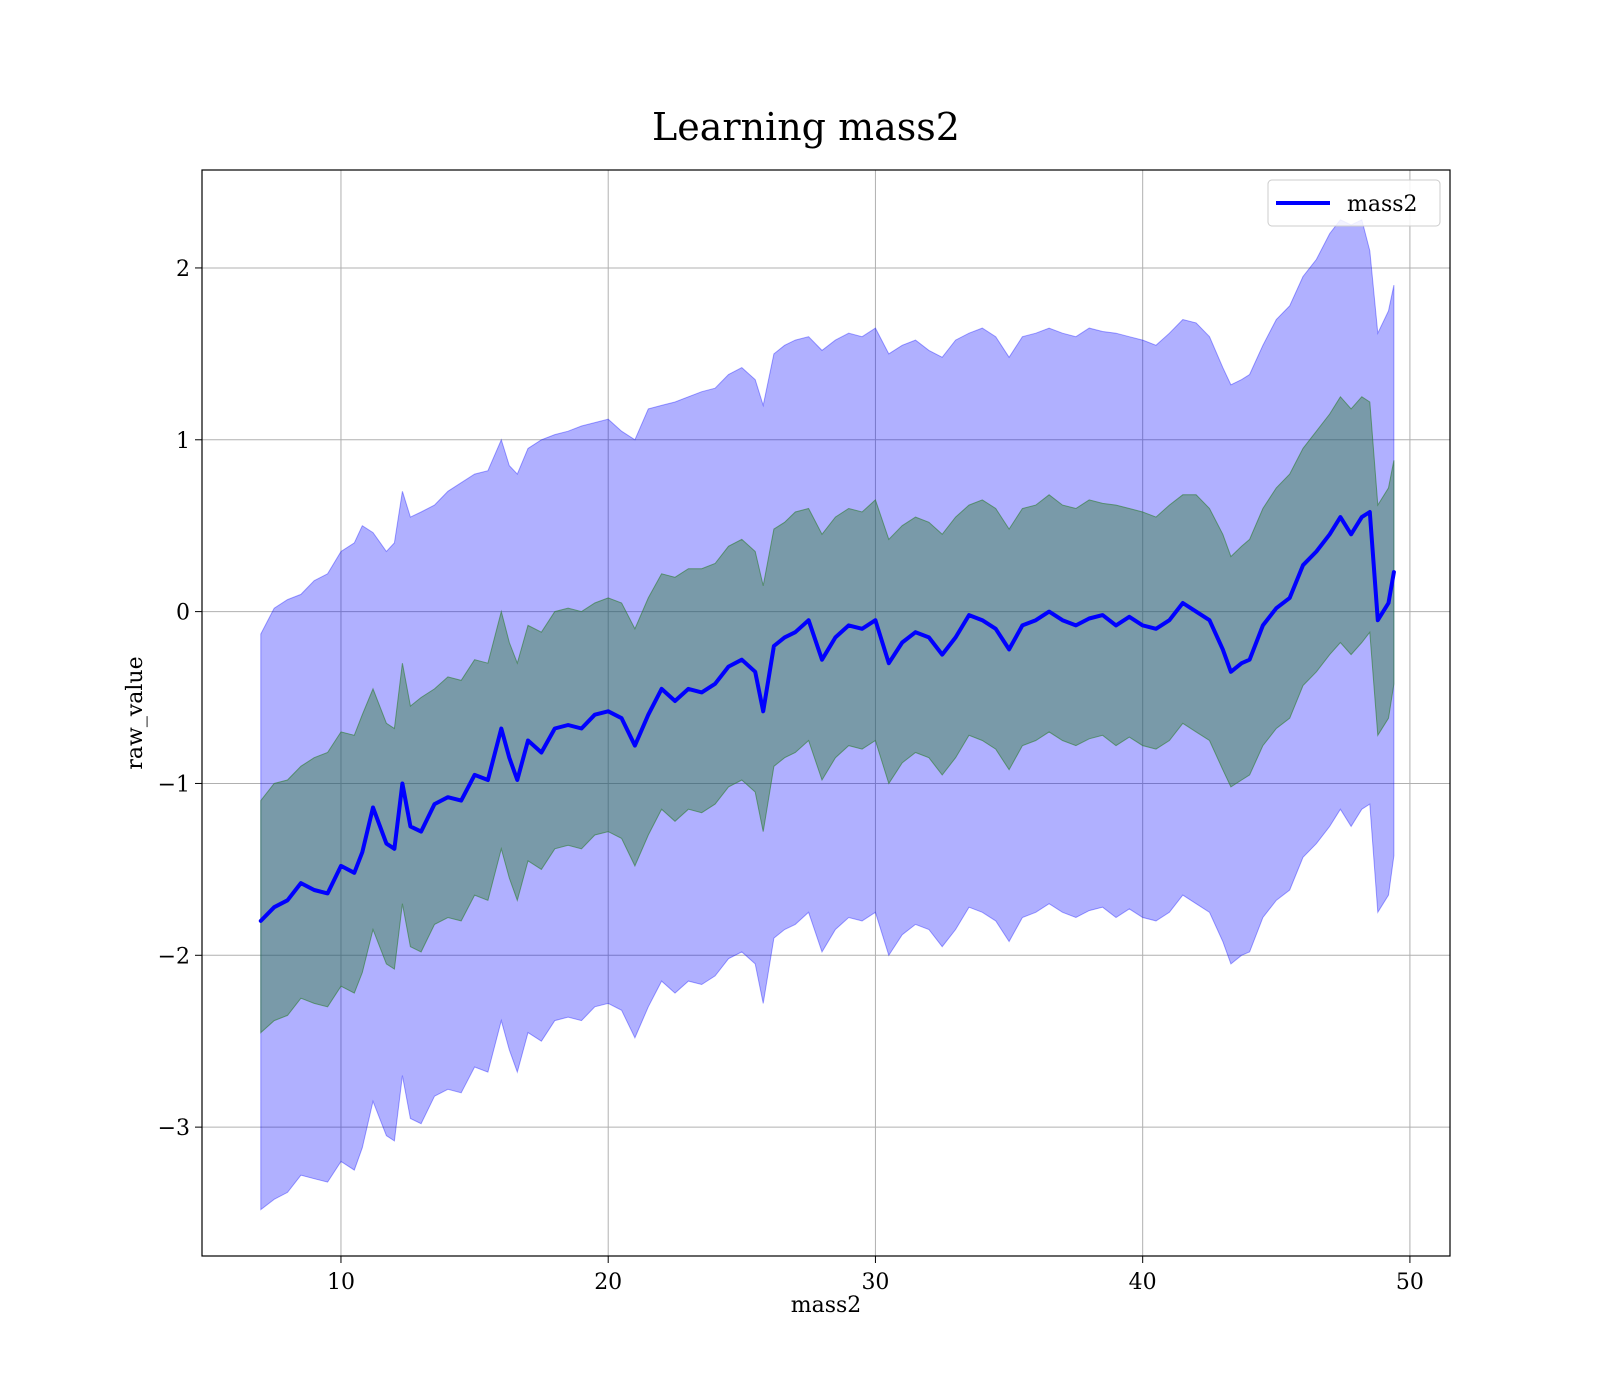  I want to click on y-tick-label: −3, so click(174, 1128).